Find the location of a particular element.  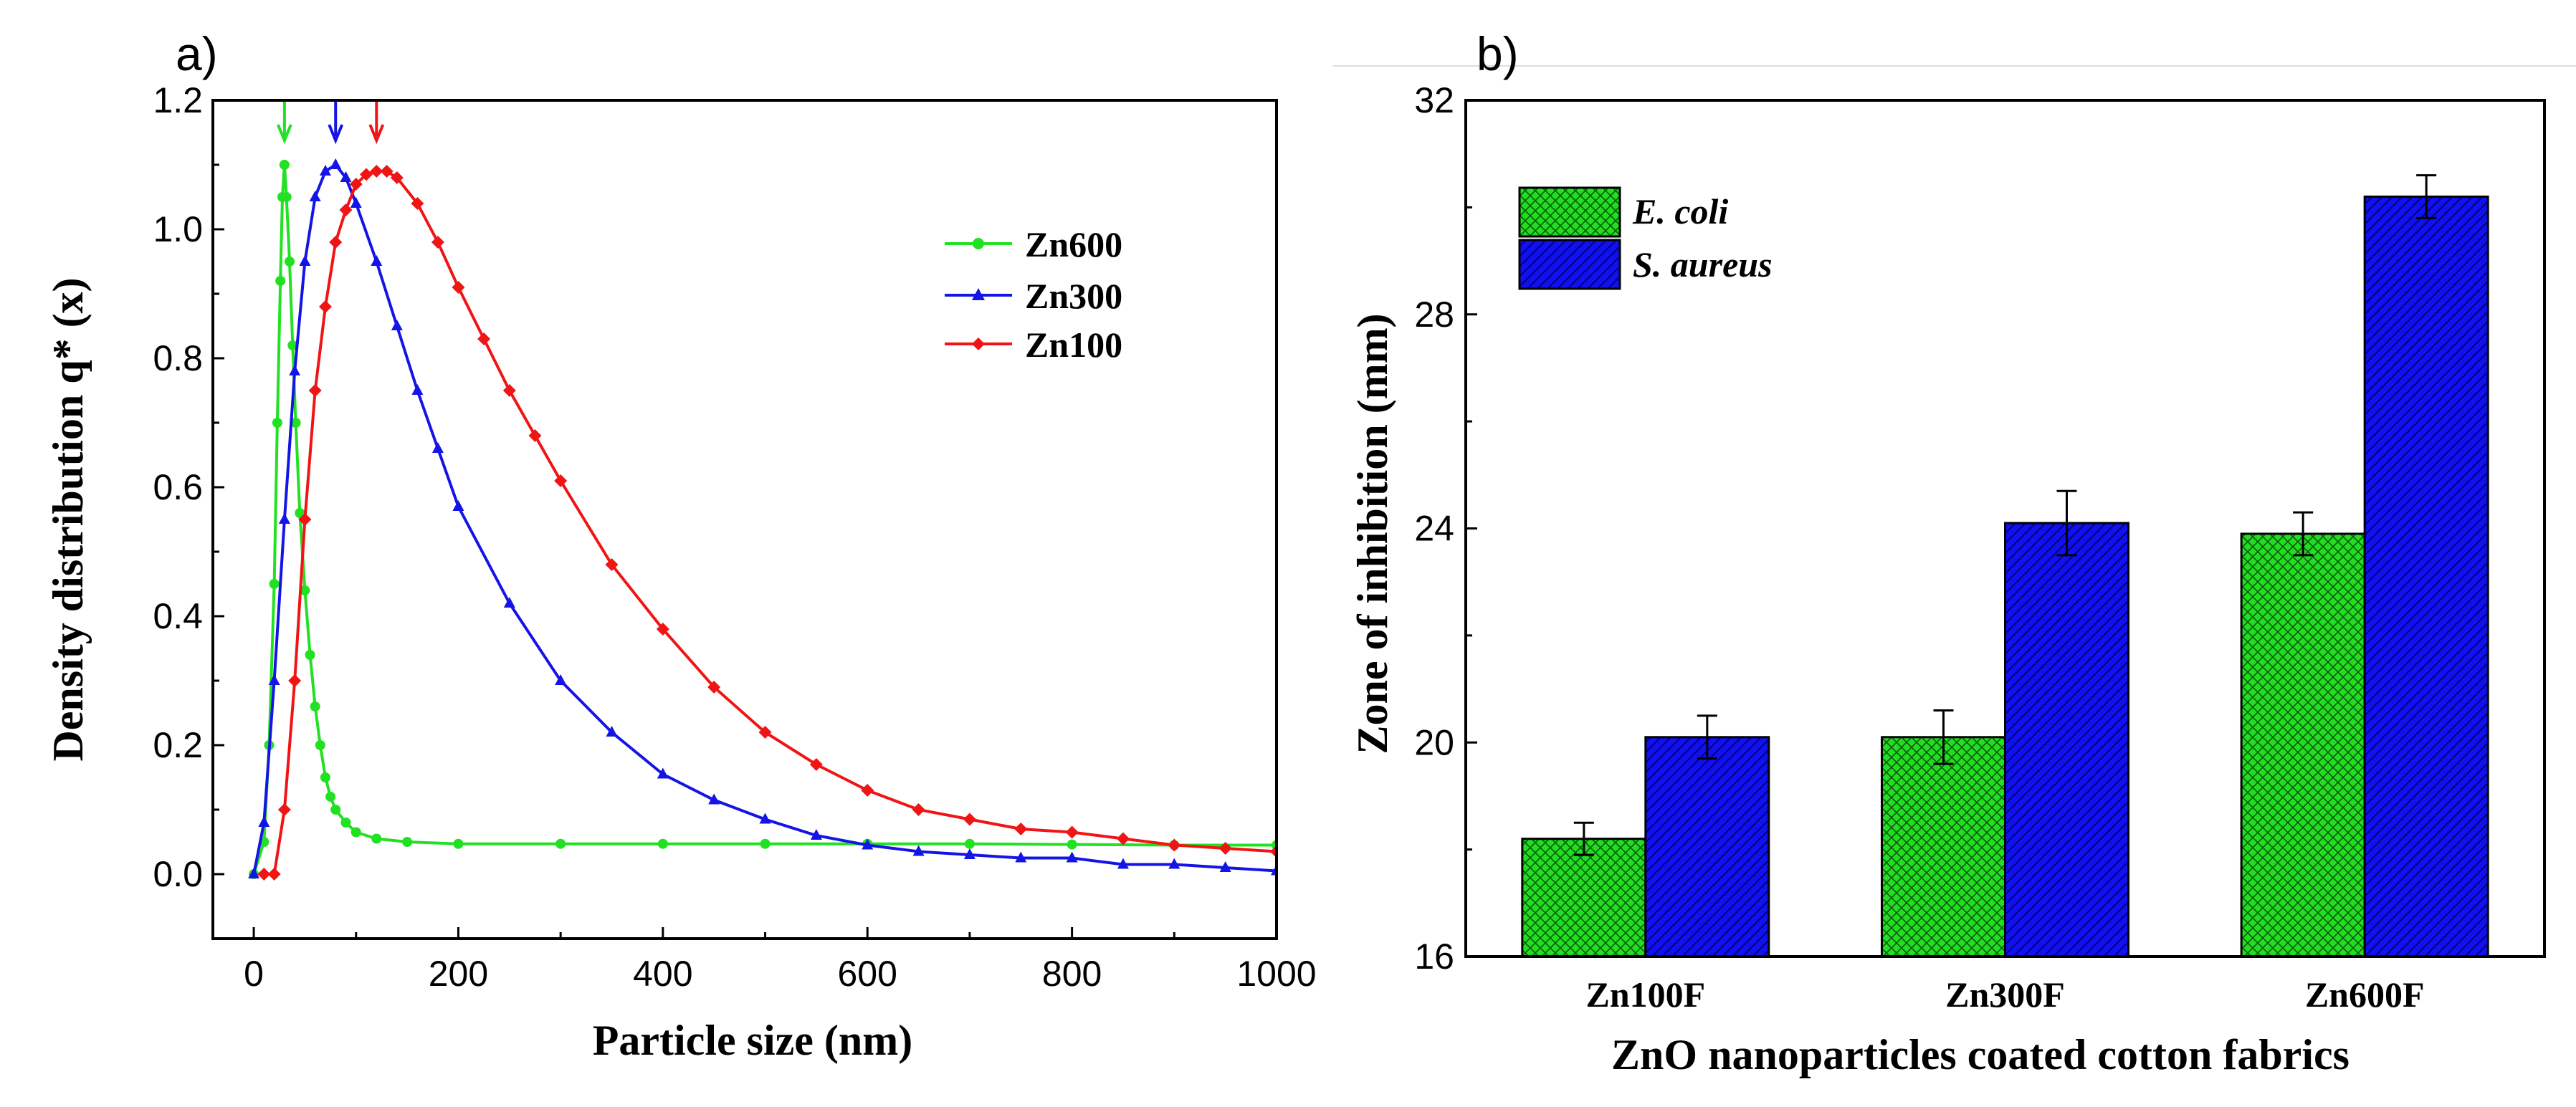

panel-a-x-axis-title: Particle size (nm) is located at coordinates (752, 1040).